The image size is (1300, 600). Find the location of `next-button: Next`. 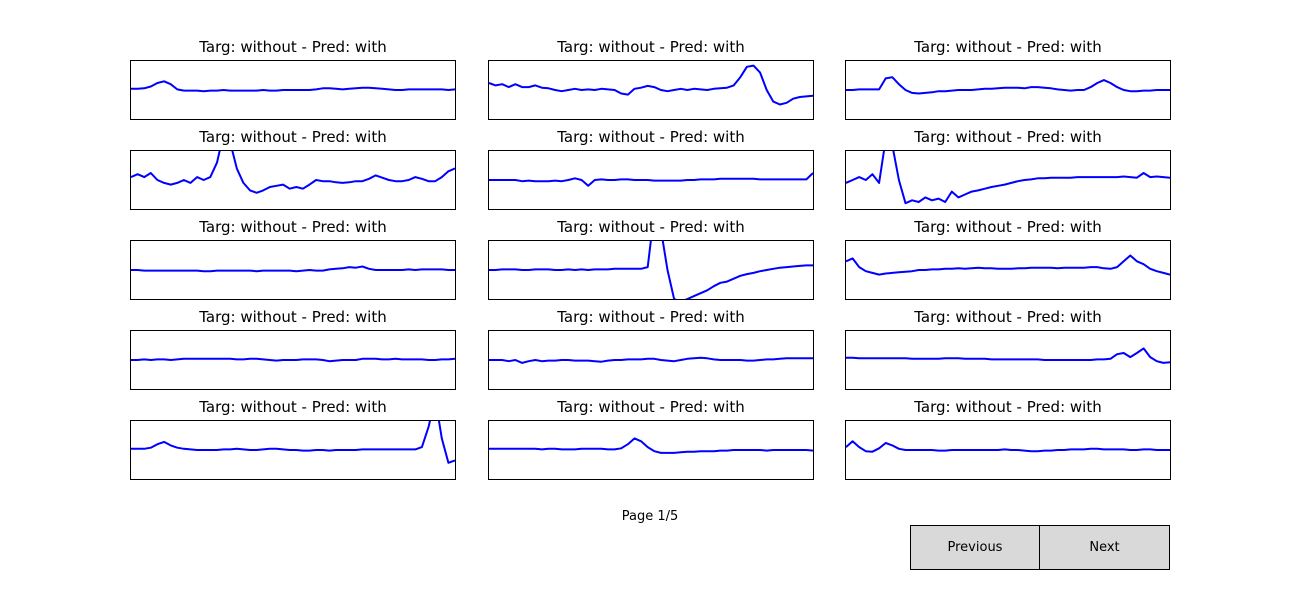

next-button: Next is located at coordinates (1105, 547).